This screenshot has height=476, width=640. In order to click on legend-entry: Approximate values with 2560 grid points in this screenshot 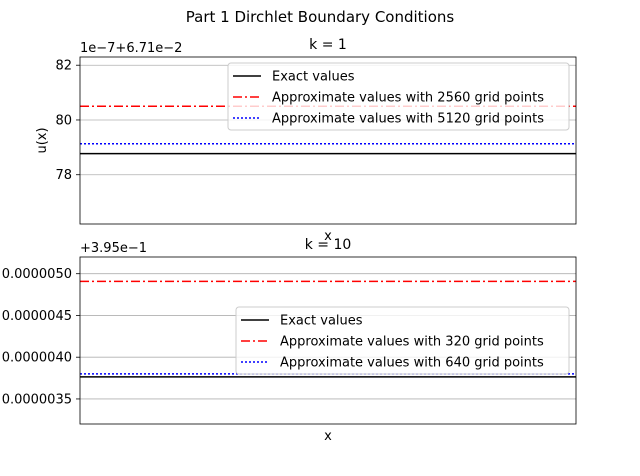, I will do `click(408, 98)`.